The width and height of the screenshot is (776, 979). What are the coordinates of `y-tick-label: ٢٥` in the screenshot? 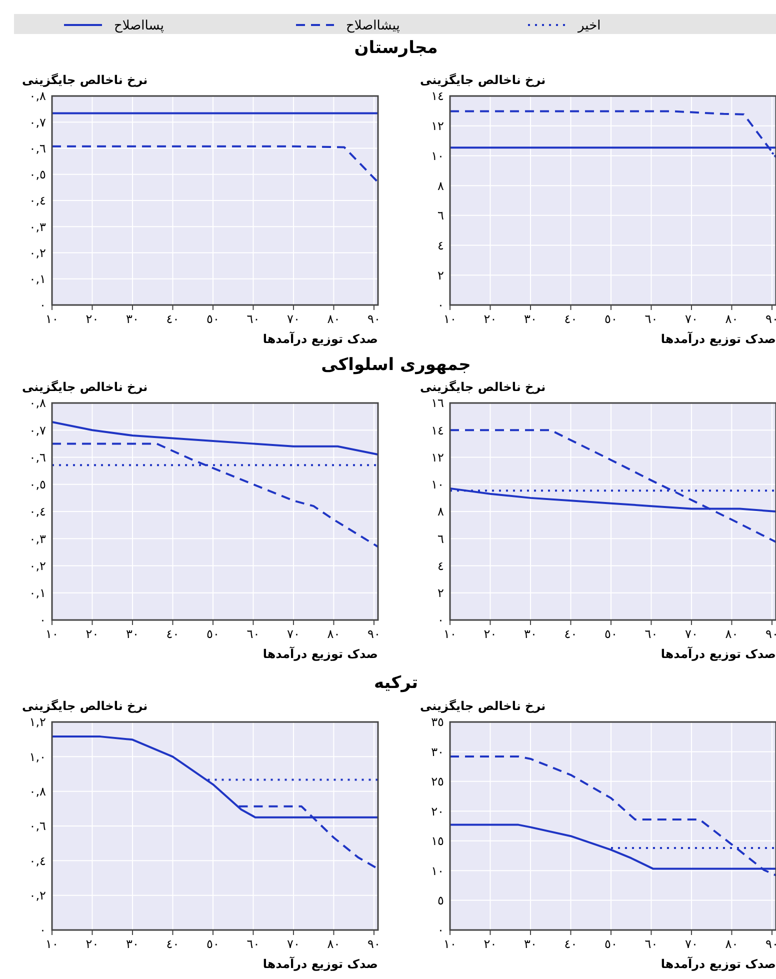 It's located at (437, 781).